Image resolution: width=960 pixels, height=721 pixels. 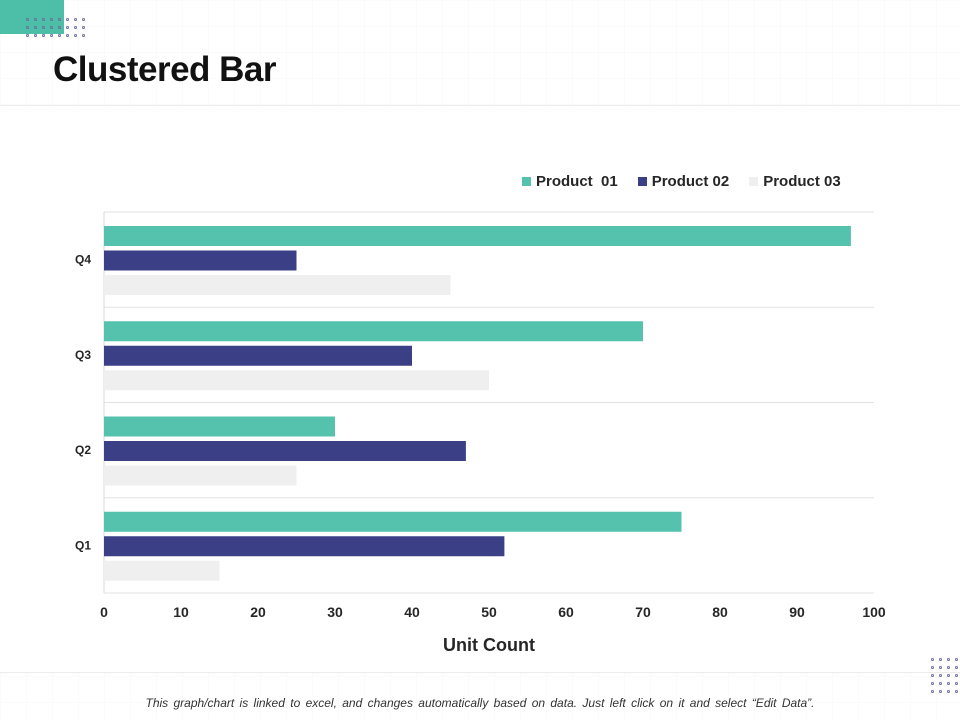 I want to click on x-tick-label: 80, so click(x=720, y=612).